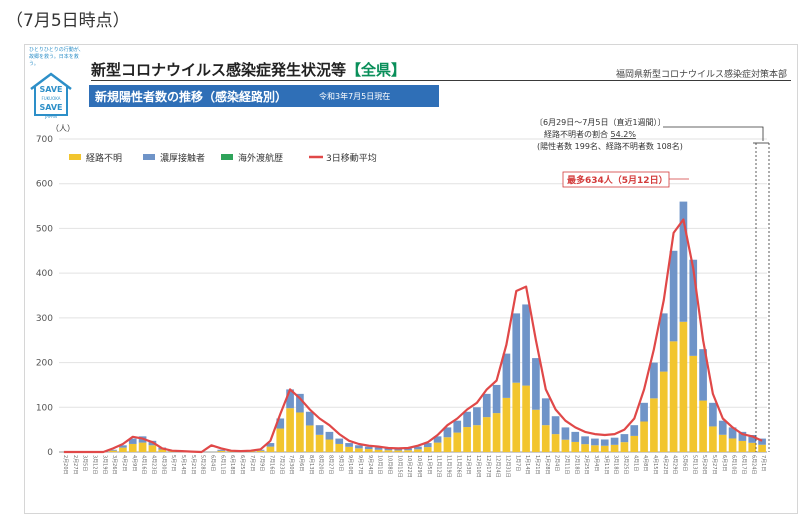 The image size is (805, 518). I want to click on x-tick-label-56: 3月18日, so click(616, 465).